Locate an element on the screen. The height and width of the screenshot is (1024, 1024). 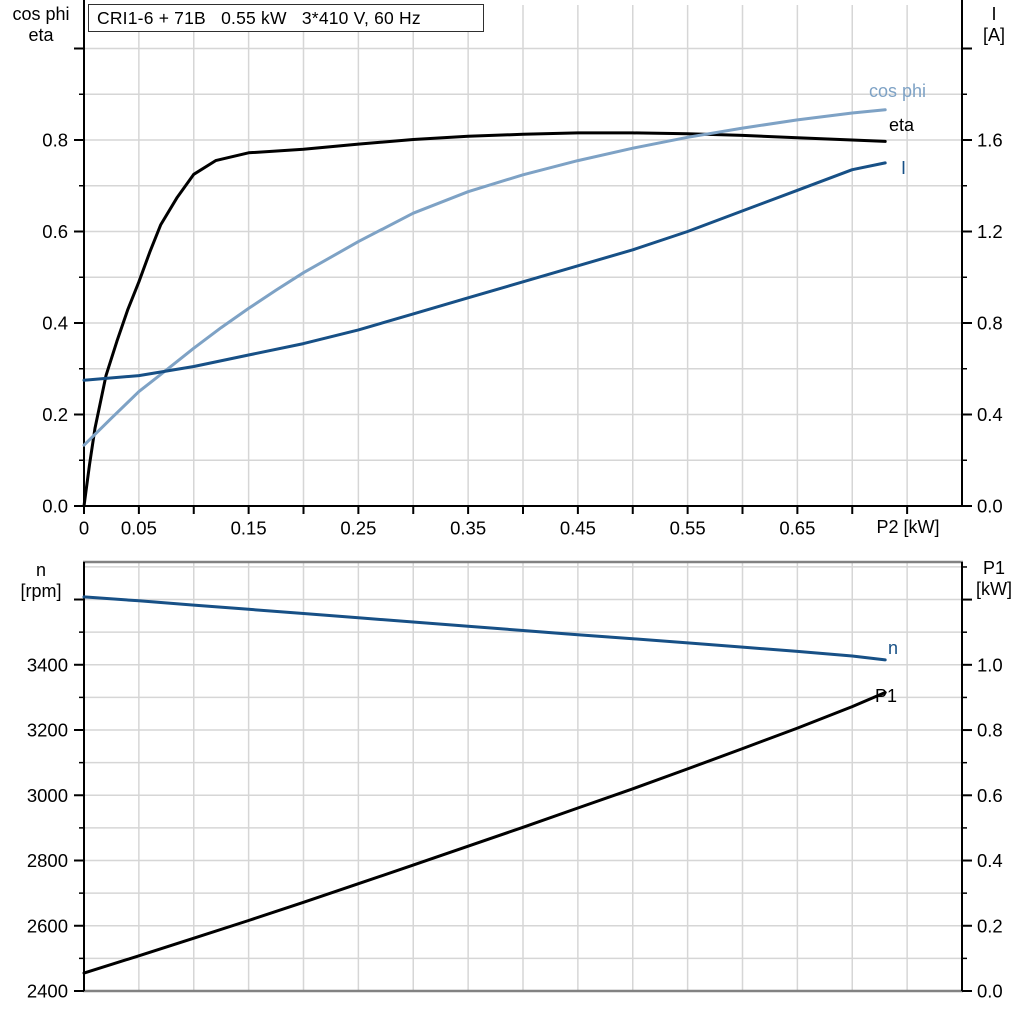
top-left-axis-title: cos phi eta is located at coordinates (41, 25).